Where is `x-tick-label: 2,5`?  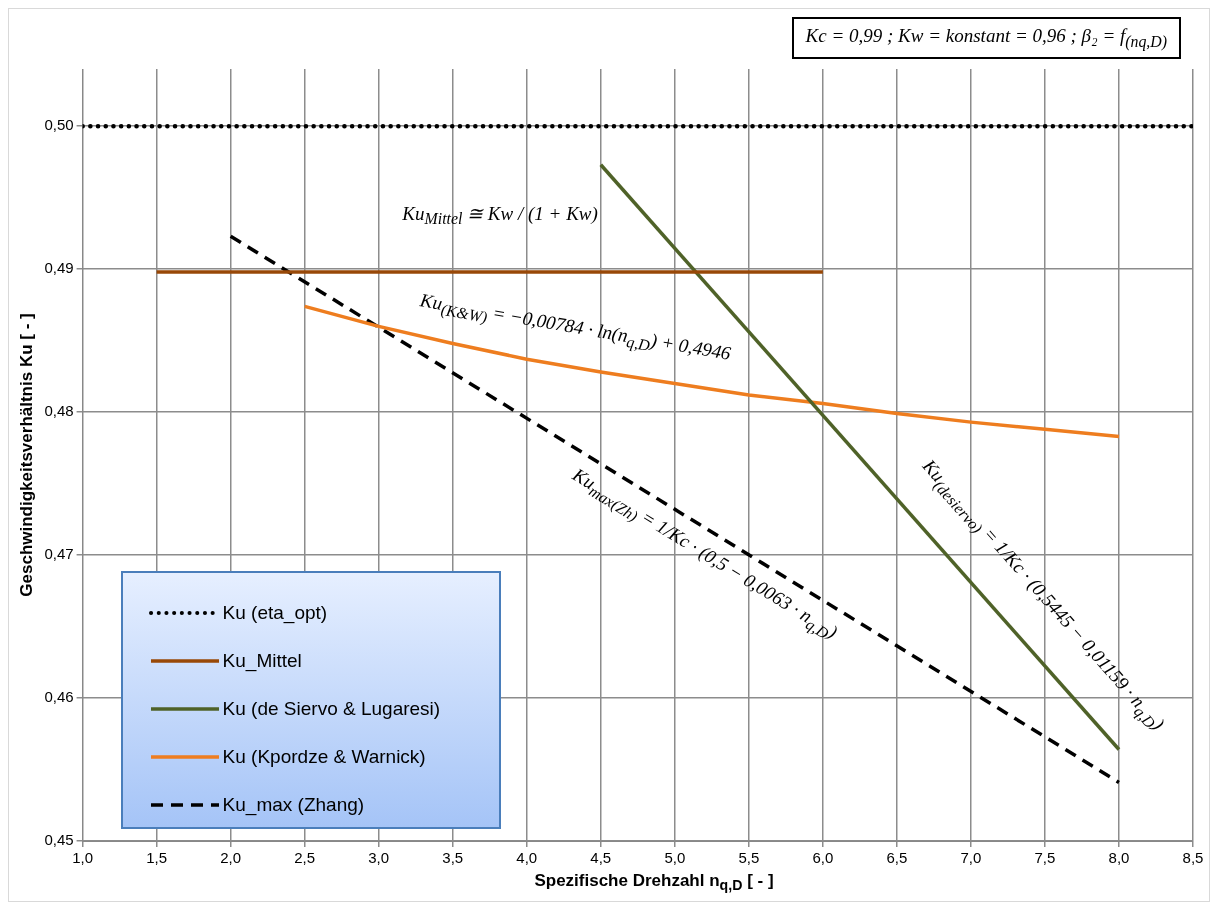
x-tick-label: 2,5 is located at coordinates (305, 858).